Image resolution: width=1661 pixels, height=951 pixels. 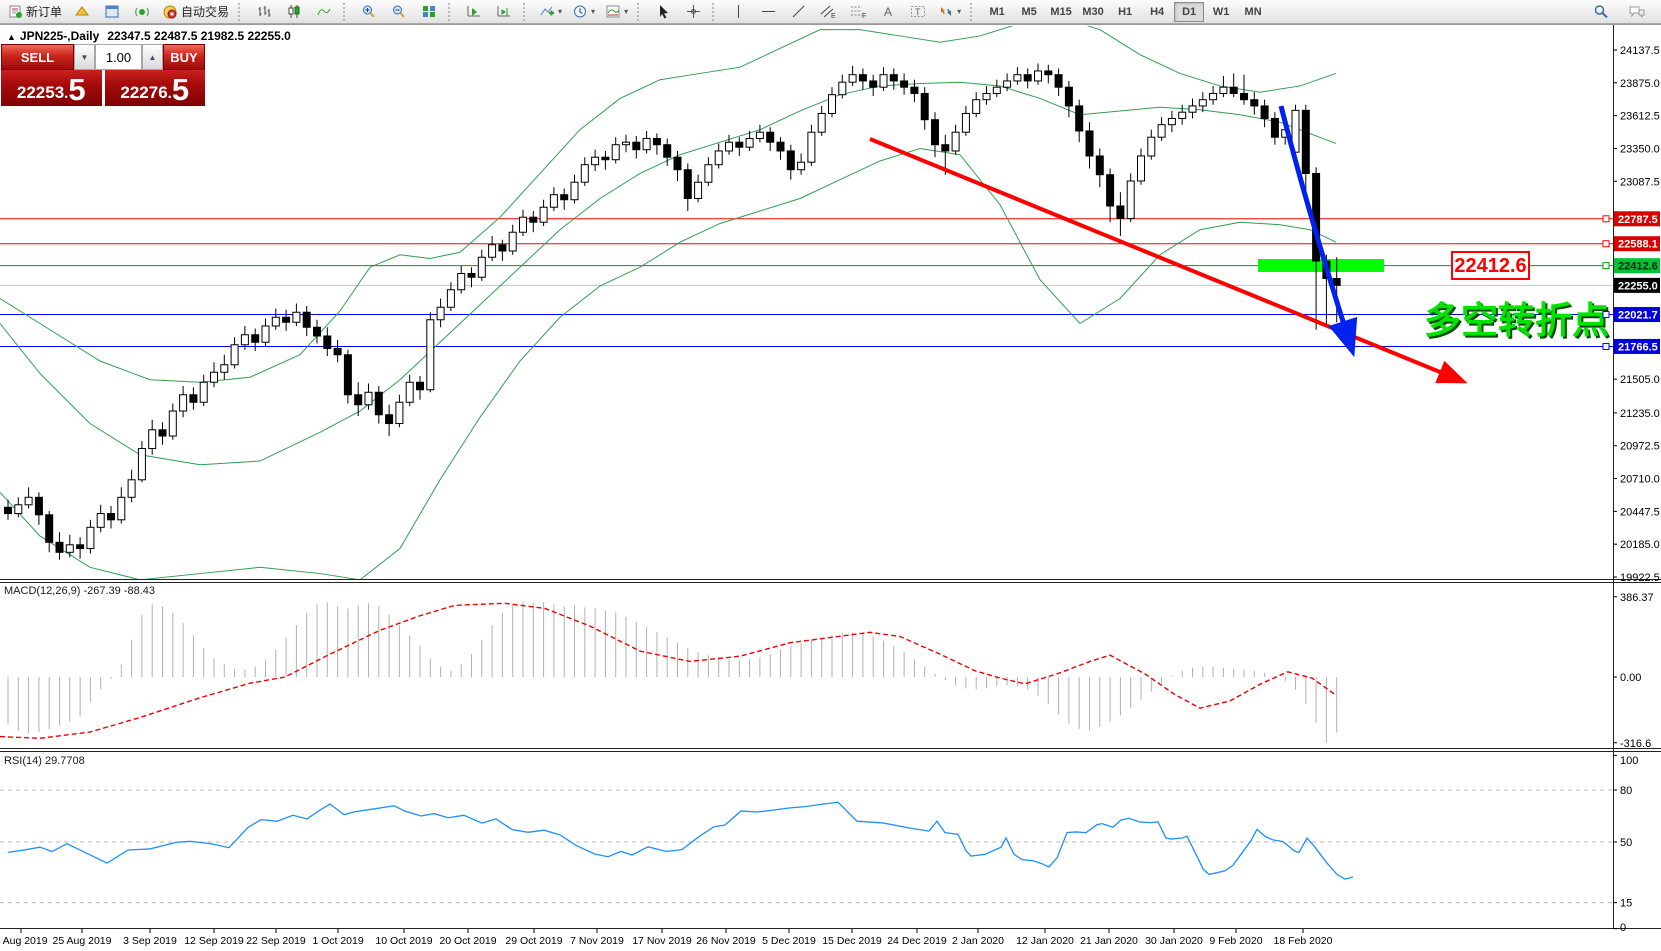 What do you see at coordinates (550, 12) in the screenshot?
I see `indicators-button: ▾` at bounding box center [550, 12].